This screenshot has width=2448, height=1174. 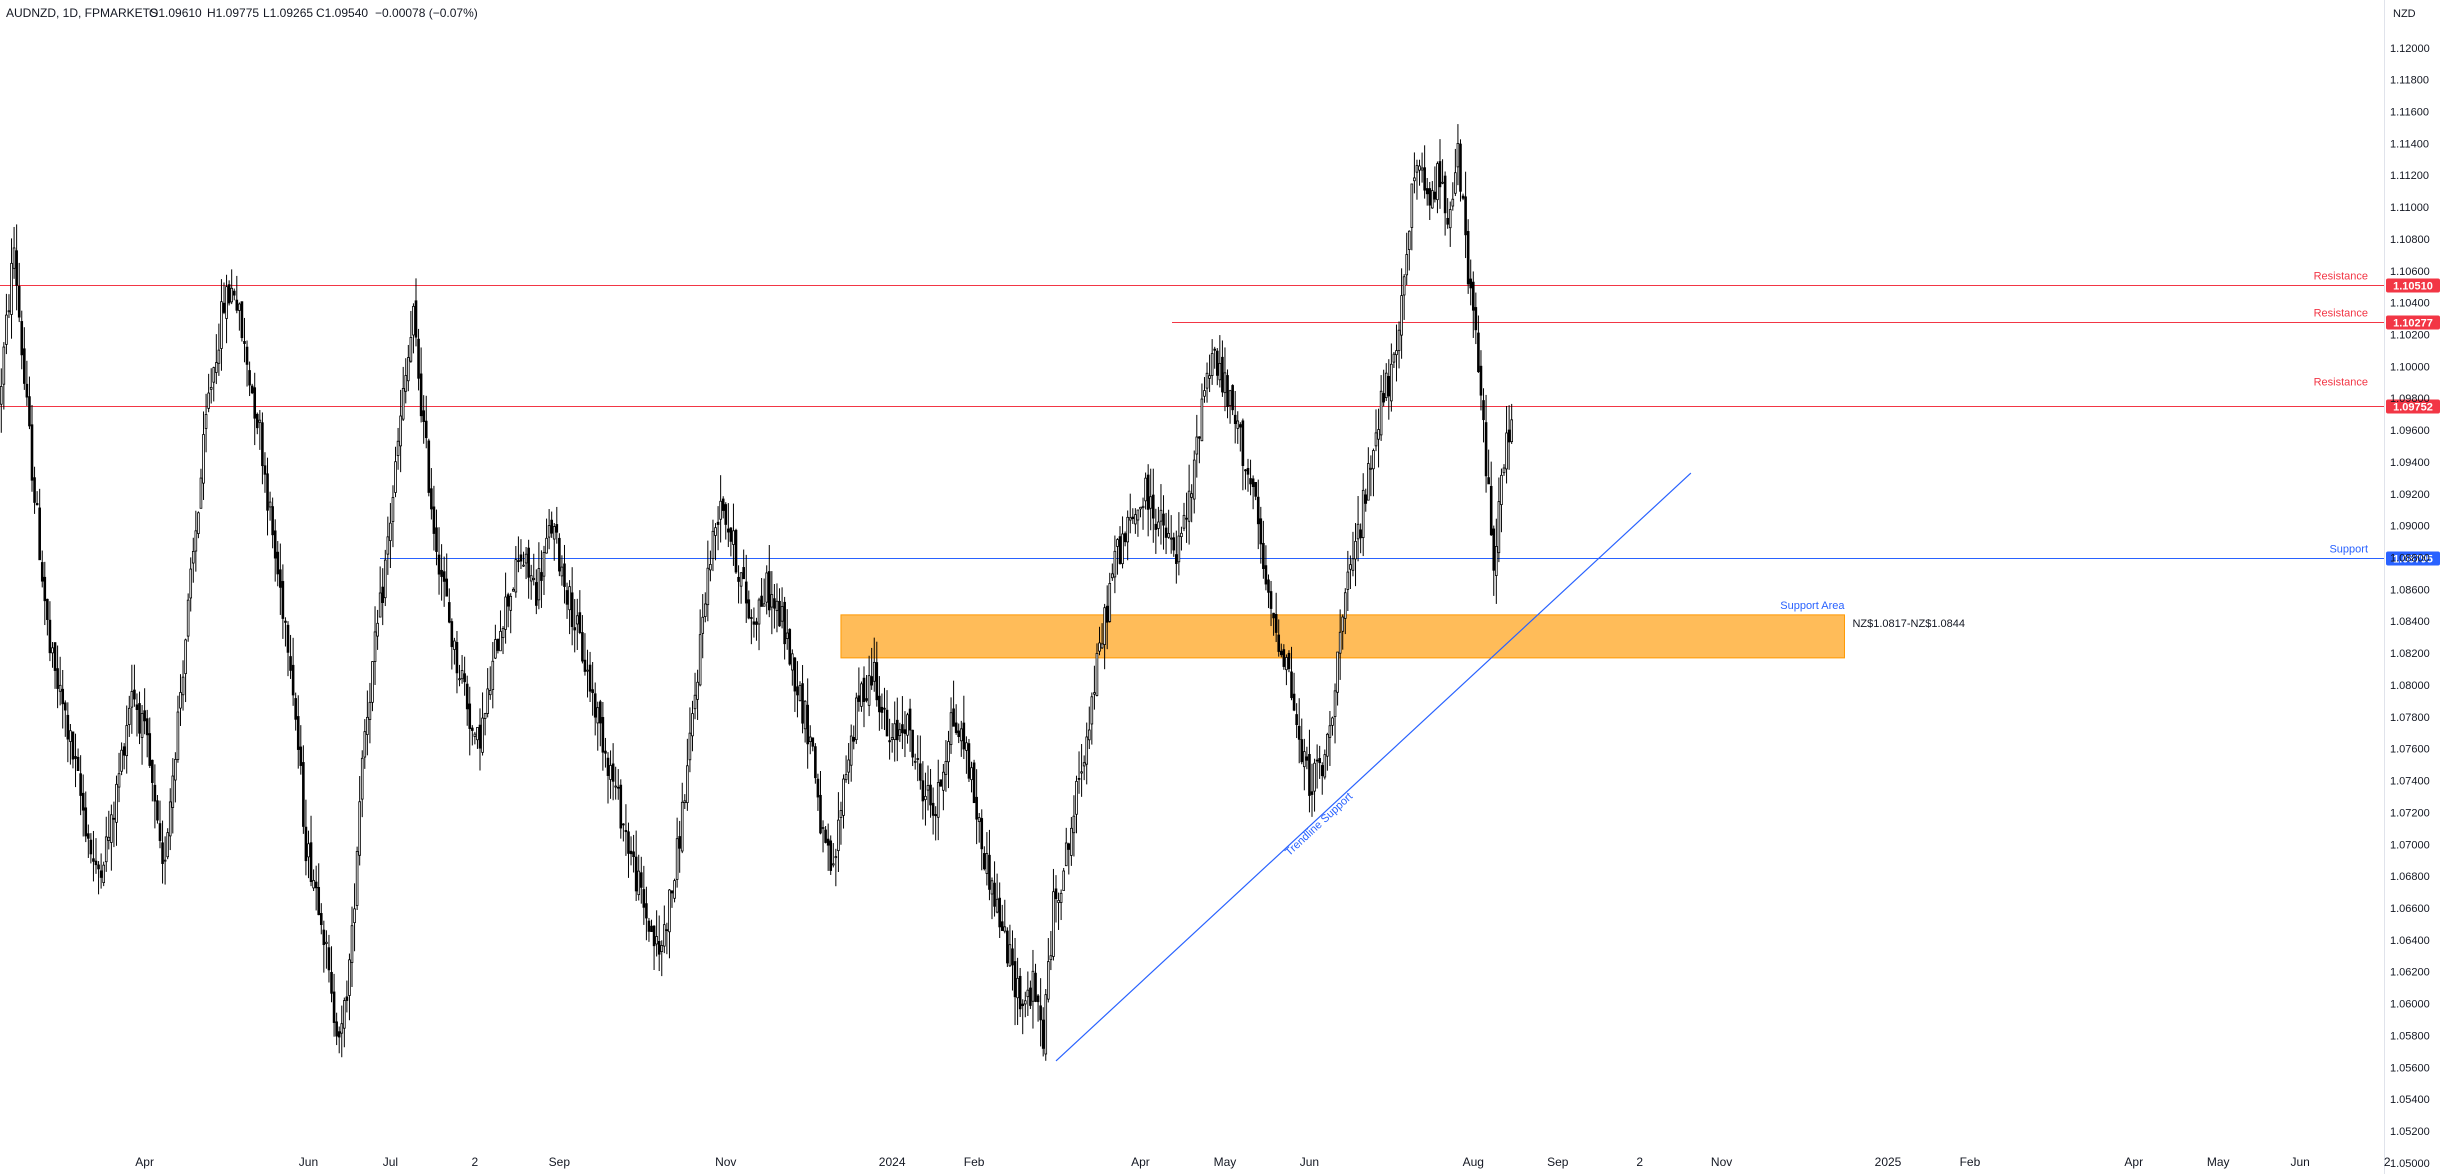 I want to click on price-tick-label: 1.05800, so click(x=2410, y=1036).